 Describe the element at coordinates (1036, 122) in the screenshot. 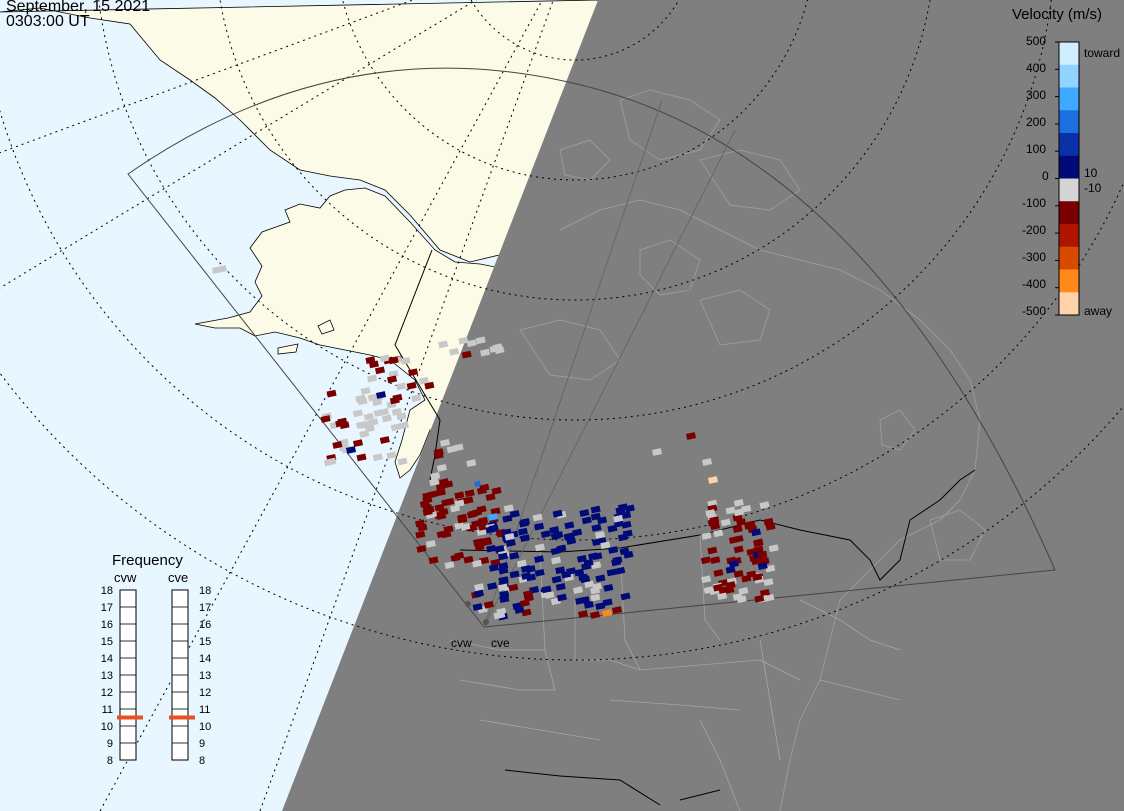

I see `colorbar-tick-200: 200` at that location.